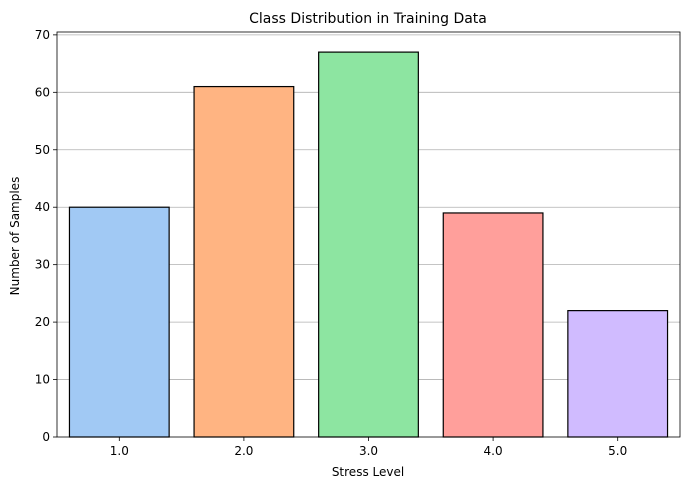 This screenshot has width=690, height=490. I want to click on x-axis-label: Stress Level, so click(368, 472).